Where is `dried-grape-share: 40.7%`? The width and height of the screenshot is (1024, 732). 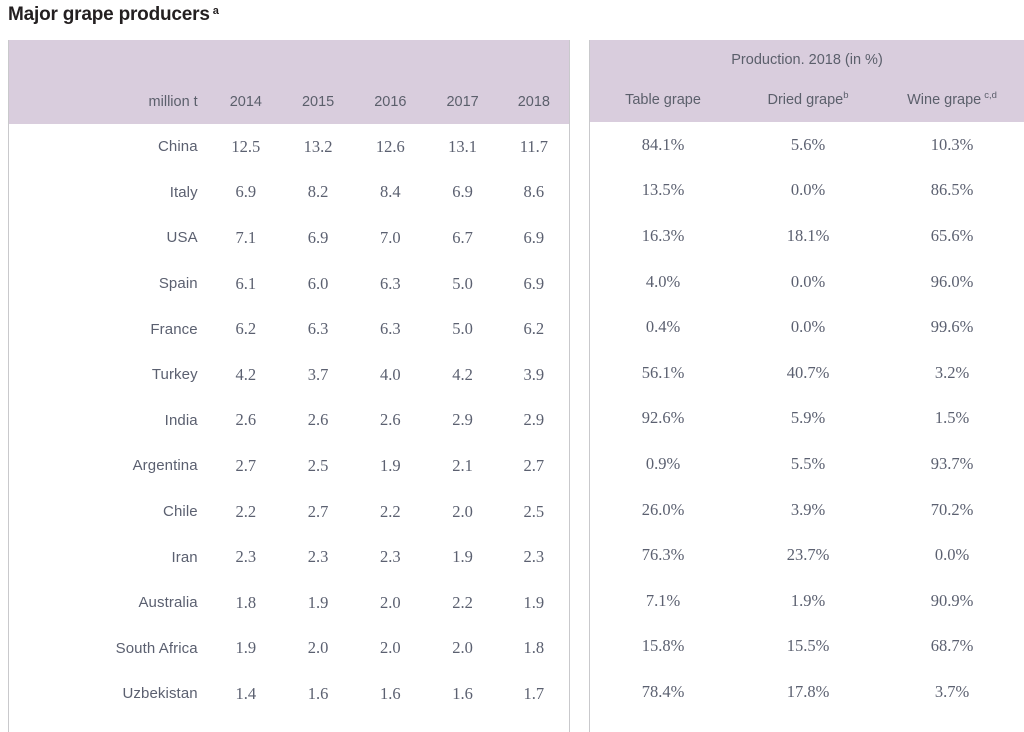
dried-grape-share: 40.7% is located at coordinates (808, 372).